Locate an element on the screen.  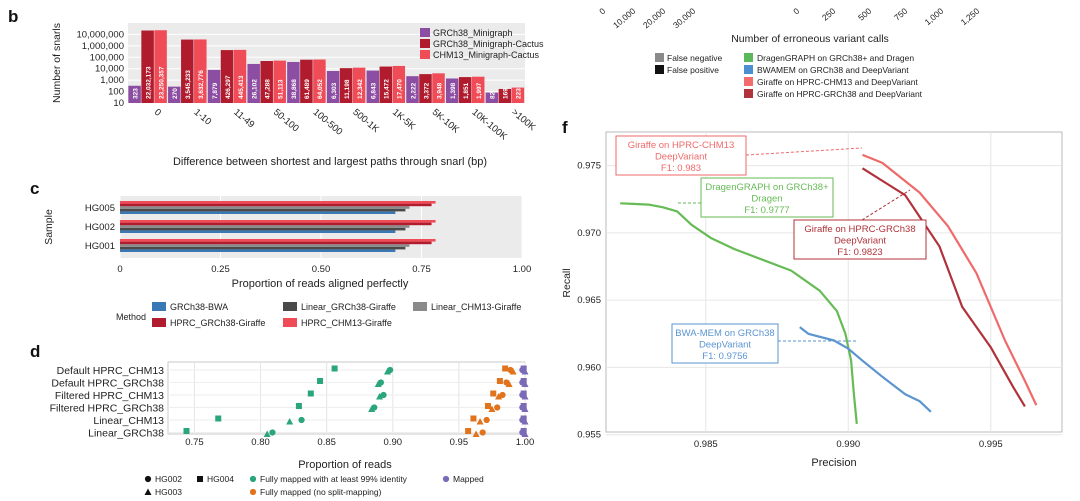
panel-d-legend-metric: Mapped is located at coordinates (468, 479).